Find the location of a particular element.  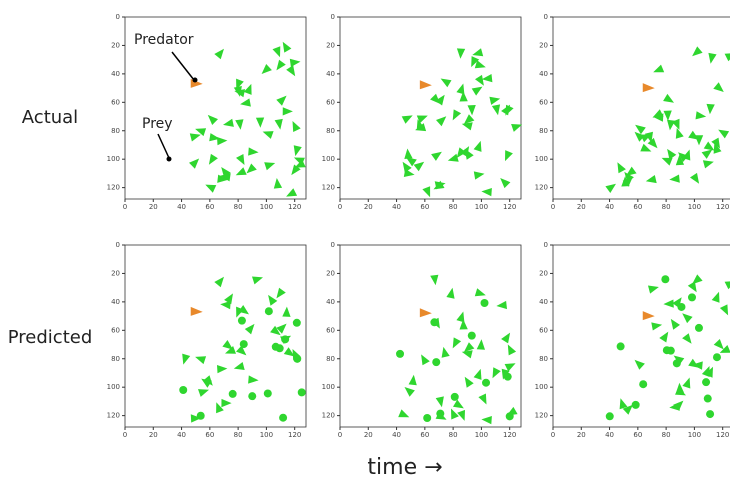

x-tick-label: 20 is located at coordinates (153, 207).